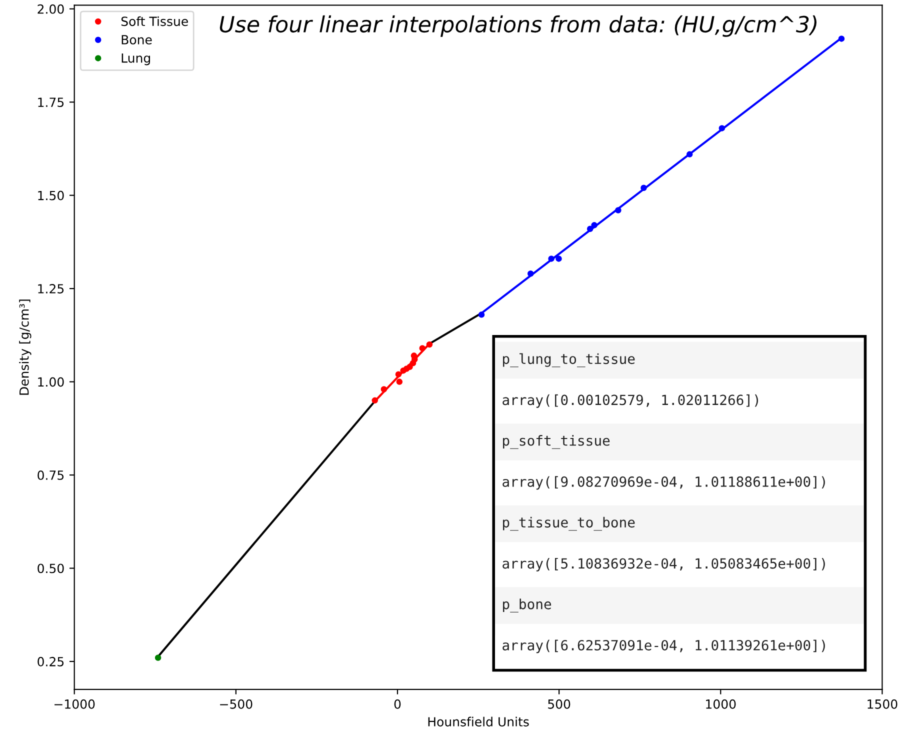  What do you see at coordinates (527, 605) in the screenshot?
I see `annotation: p_bone` at bounding box center [527, 605].